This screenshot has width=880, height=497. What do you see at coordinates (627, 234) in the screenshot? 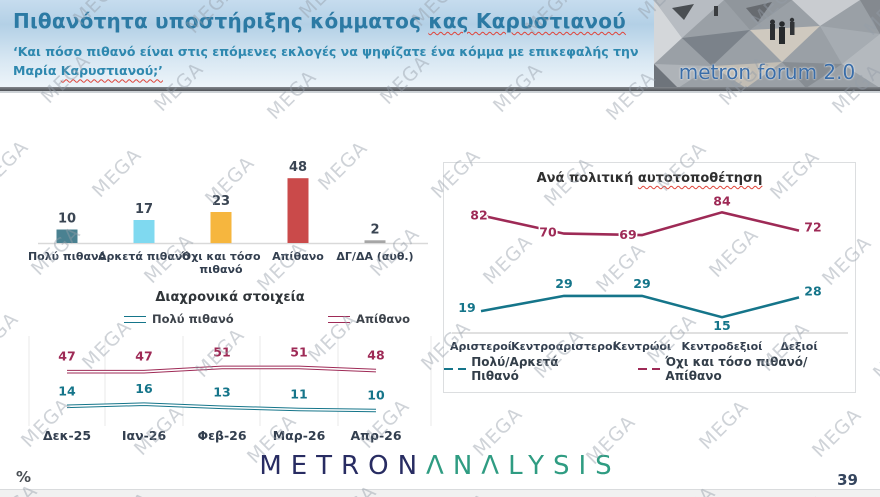
I see `svg-text: 69` at bounding box center [627, 234].